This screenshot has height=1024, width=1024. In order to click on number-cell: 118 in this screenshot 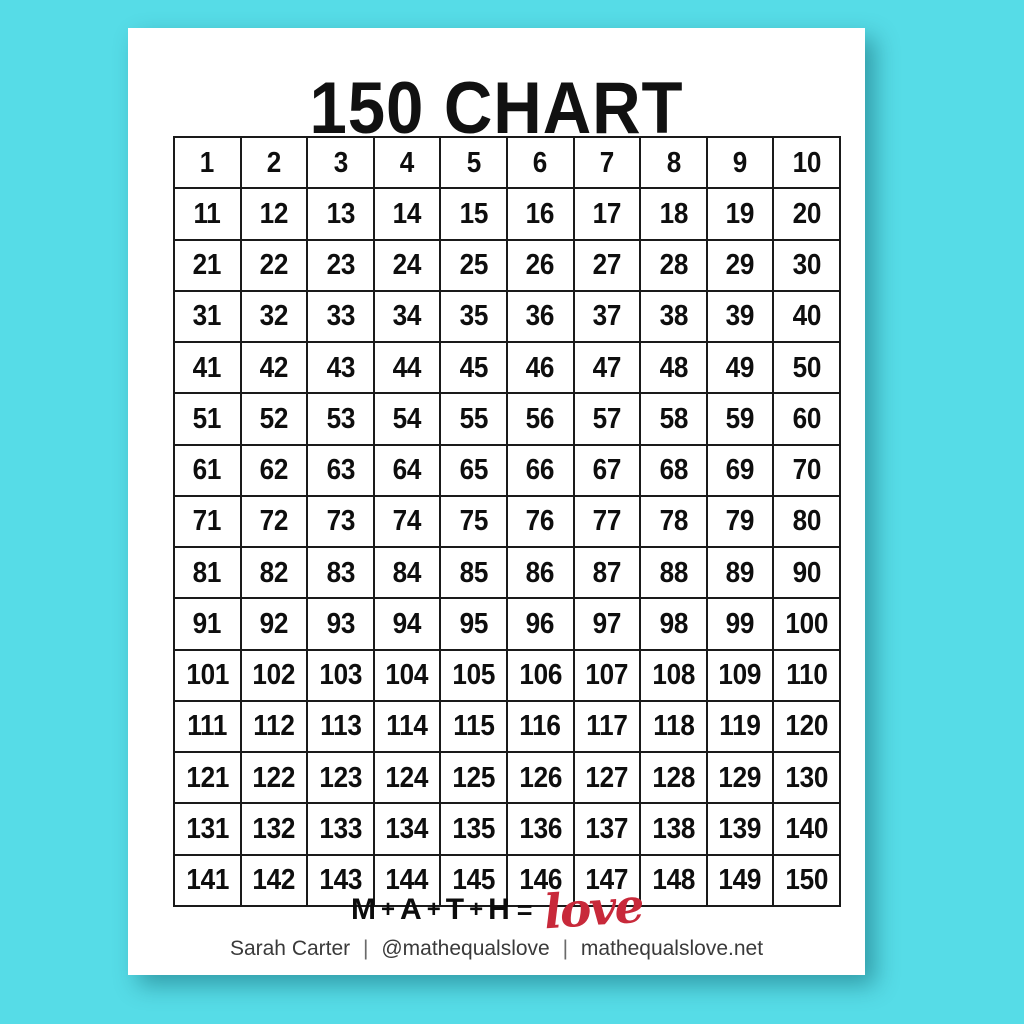, I will do `click(673, 726)`.